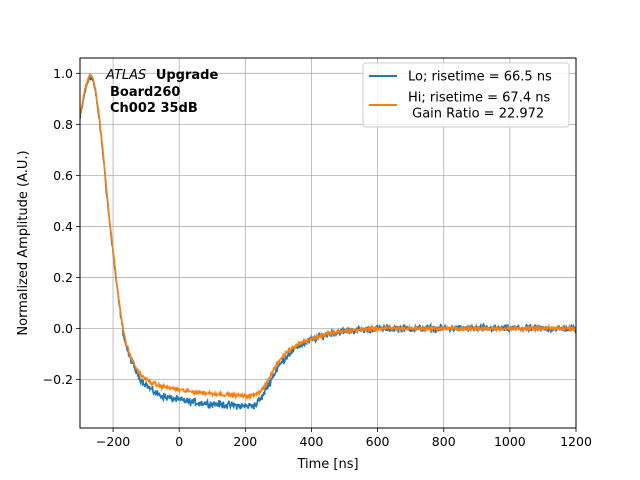 Image resolution: width=640 pixels, height=480 pixels. Describe the element at coordinates (63, 124) in the screenshot. I see `y-tick-label: 0.8` at that location.